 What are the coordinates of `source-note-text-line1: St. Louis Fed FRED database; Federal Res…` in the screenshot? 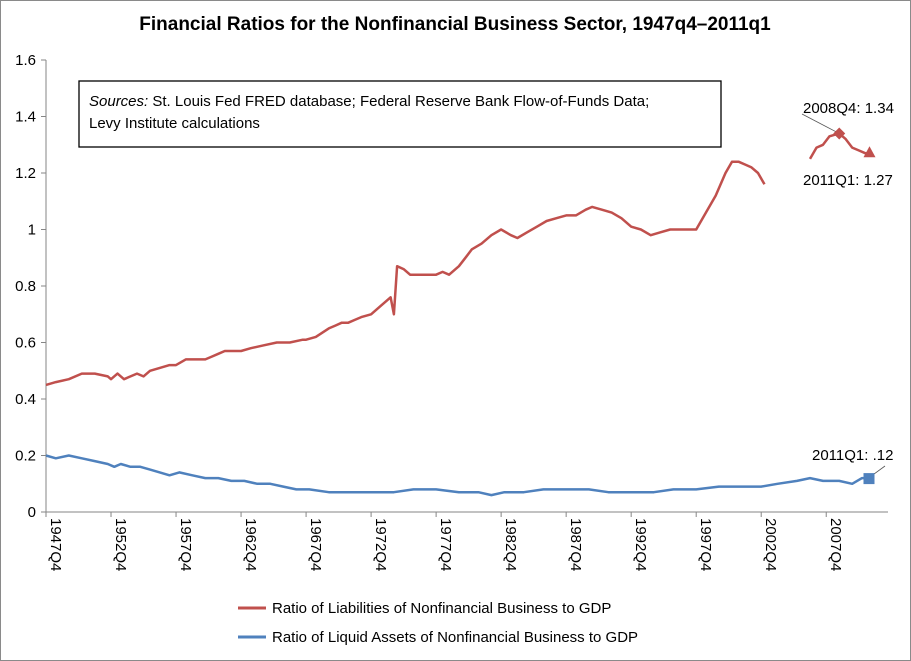 It's located at (398, 101).